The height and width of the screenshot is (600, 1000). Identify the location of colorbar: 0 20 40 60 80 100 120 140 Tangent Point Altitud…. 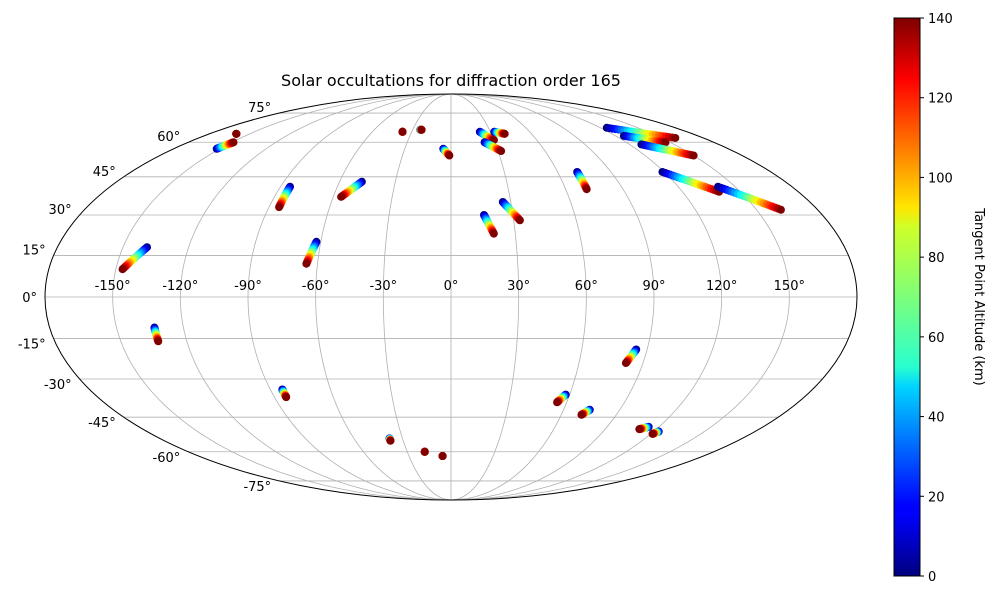
(939, 298).